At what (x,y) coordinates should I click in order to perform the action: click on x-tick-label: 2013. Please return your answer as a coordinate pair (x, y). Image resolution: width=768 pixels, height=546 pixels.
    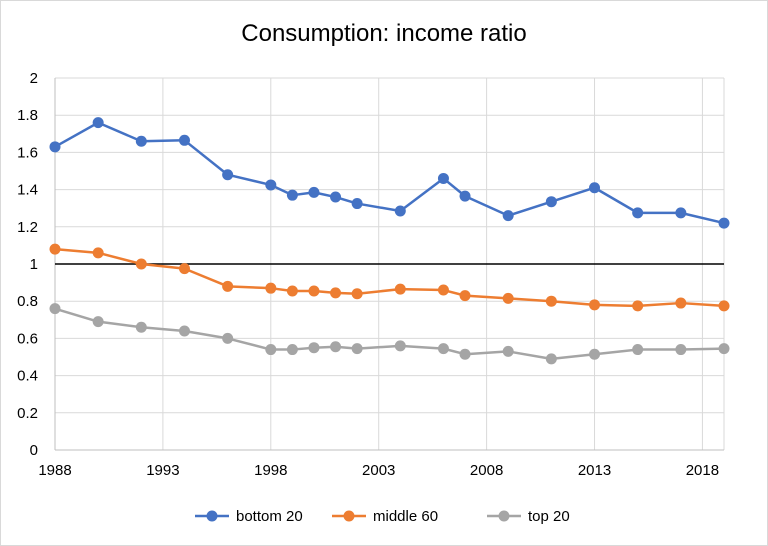
    Looking at the image, I should click on (594, 470).